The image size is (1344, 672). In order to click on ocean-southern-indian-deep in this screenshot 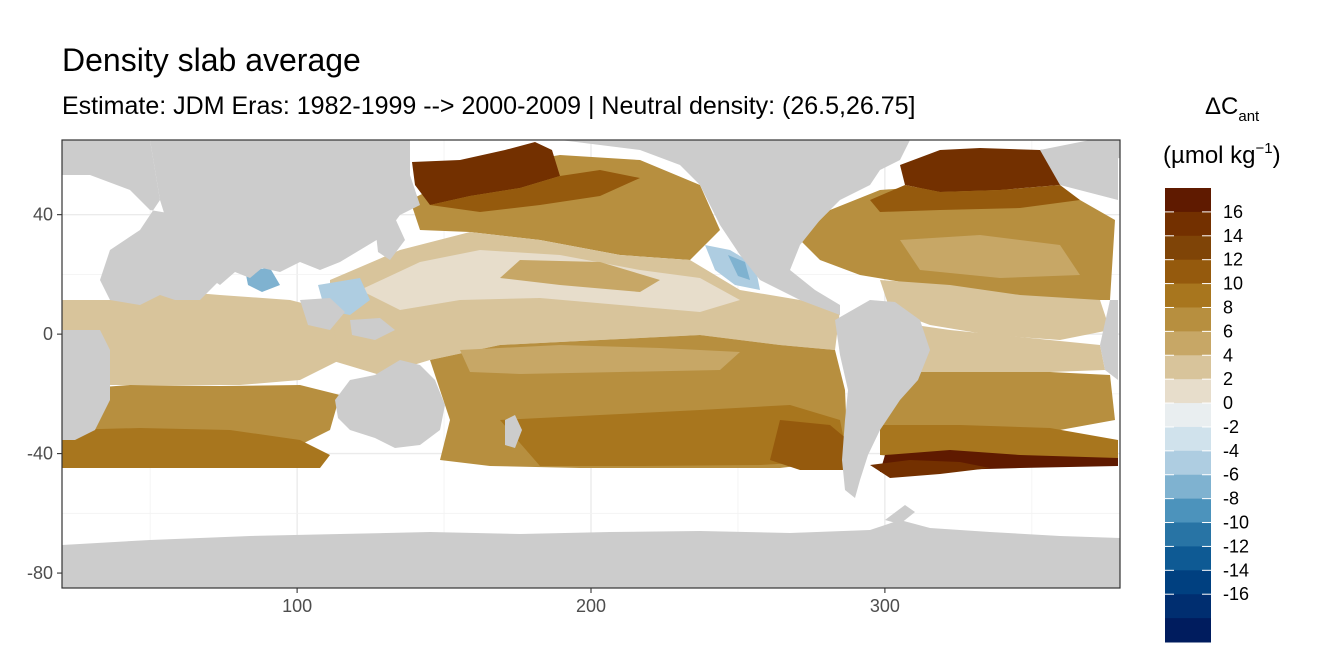, I will do `click(196, 448)`.